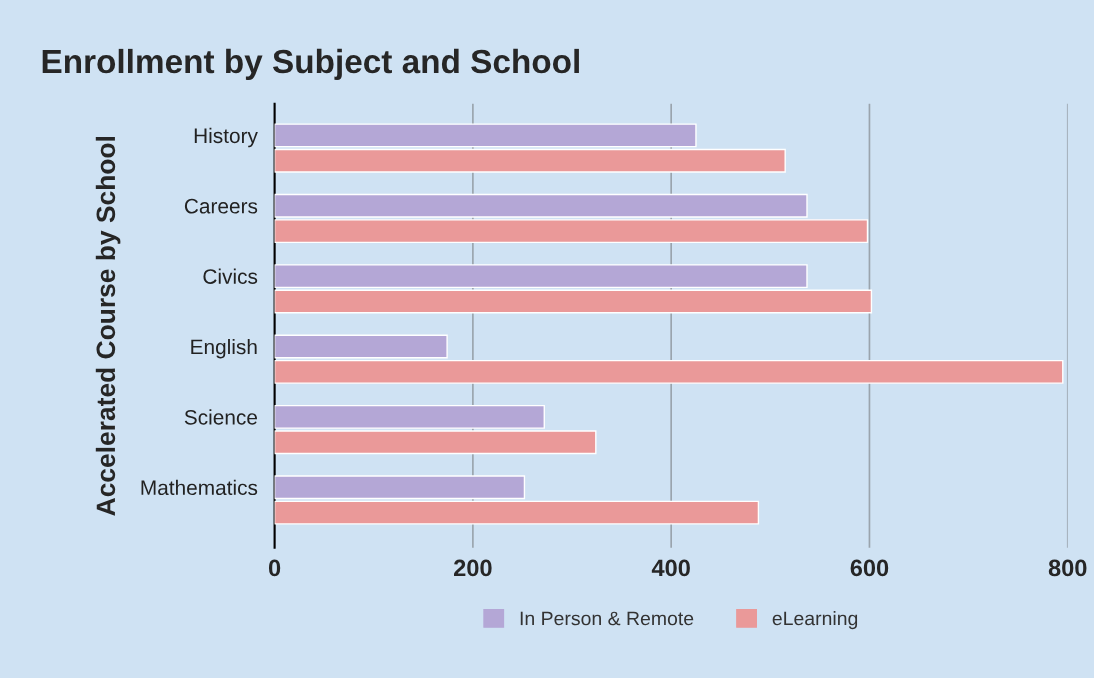 The image size is (1094, 678). What do you see at coordinates (221, 206) in the screenshot?
I see `y-tick-label: Careers` at bounding box center [221, 206].